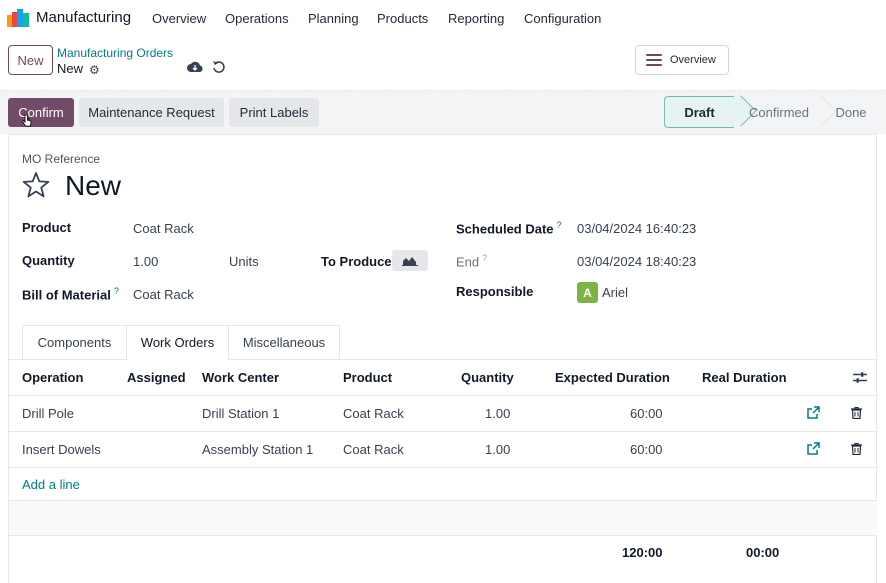 This screenshot has width=886, height=583. Describe the element at coordinates (27, 120) in the screenshot. I see `hand-cursor-icon` at that location.